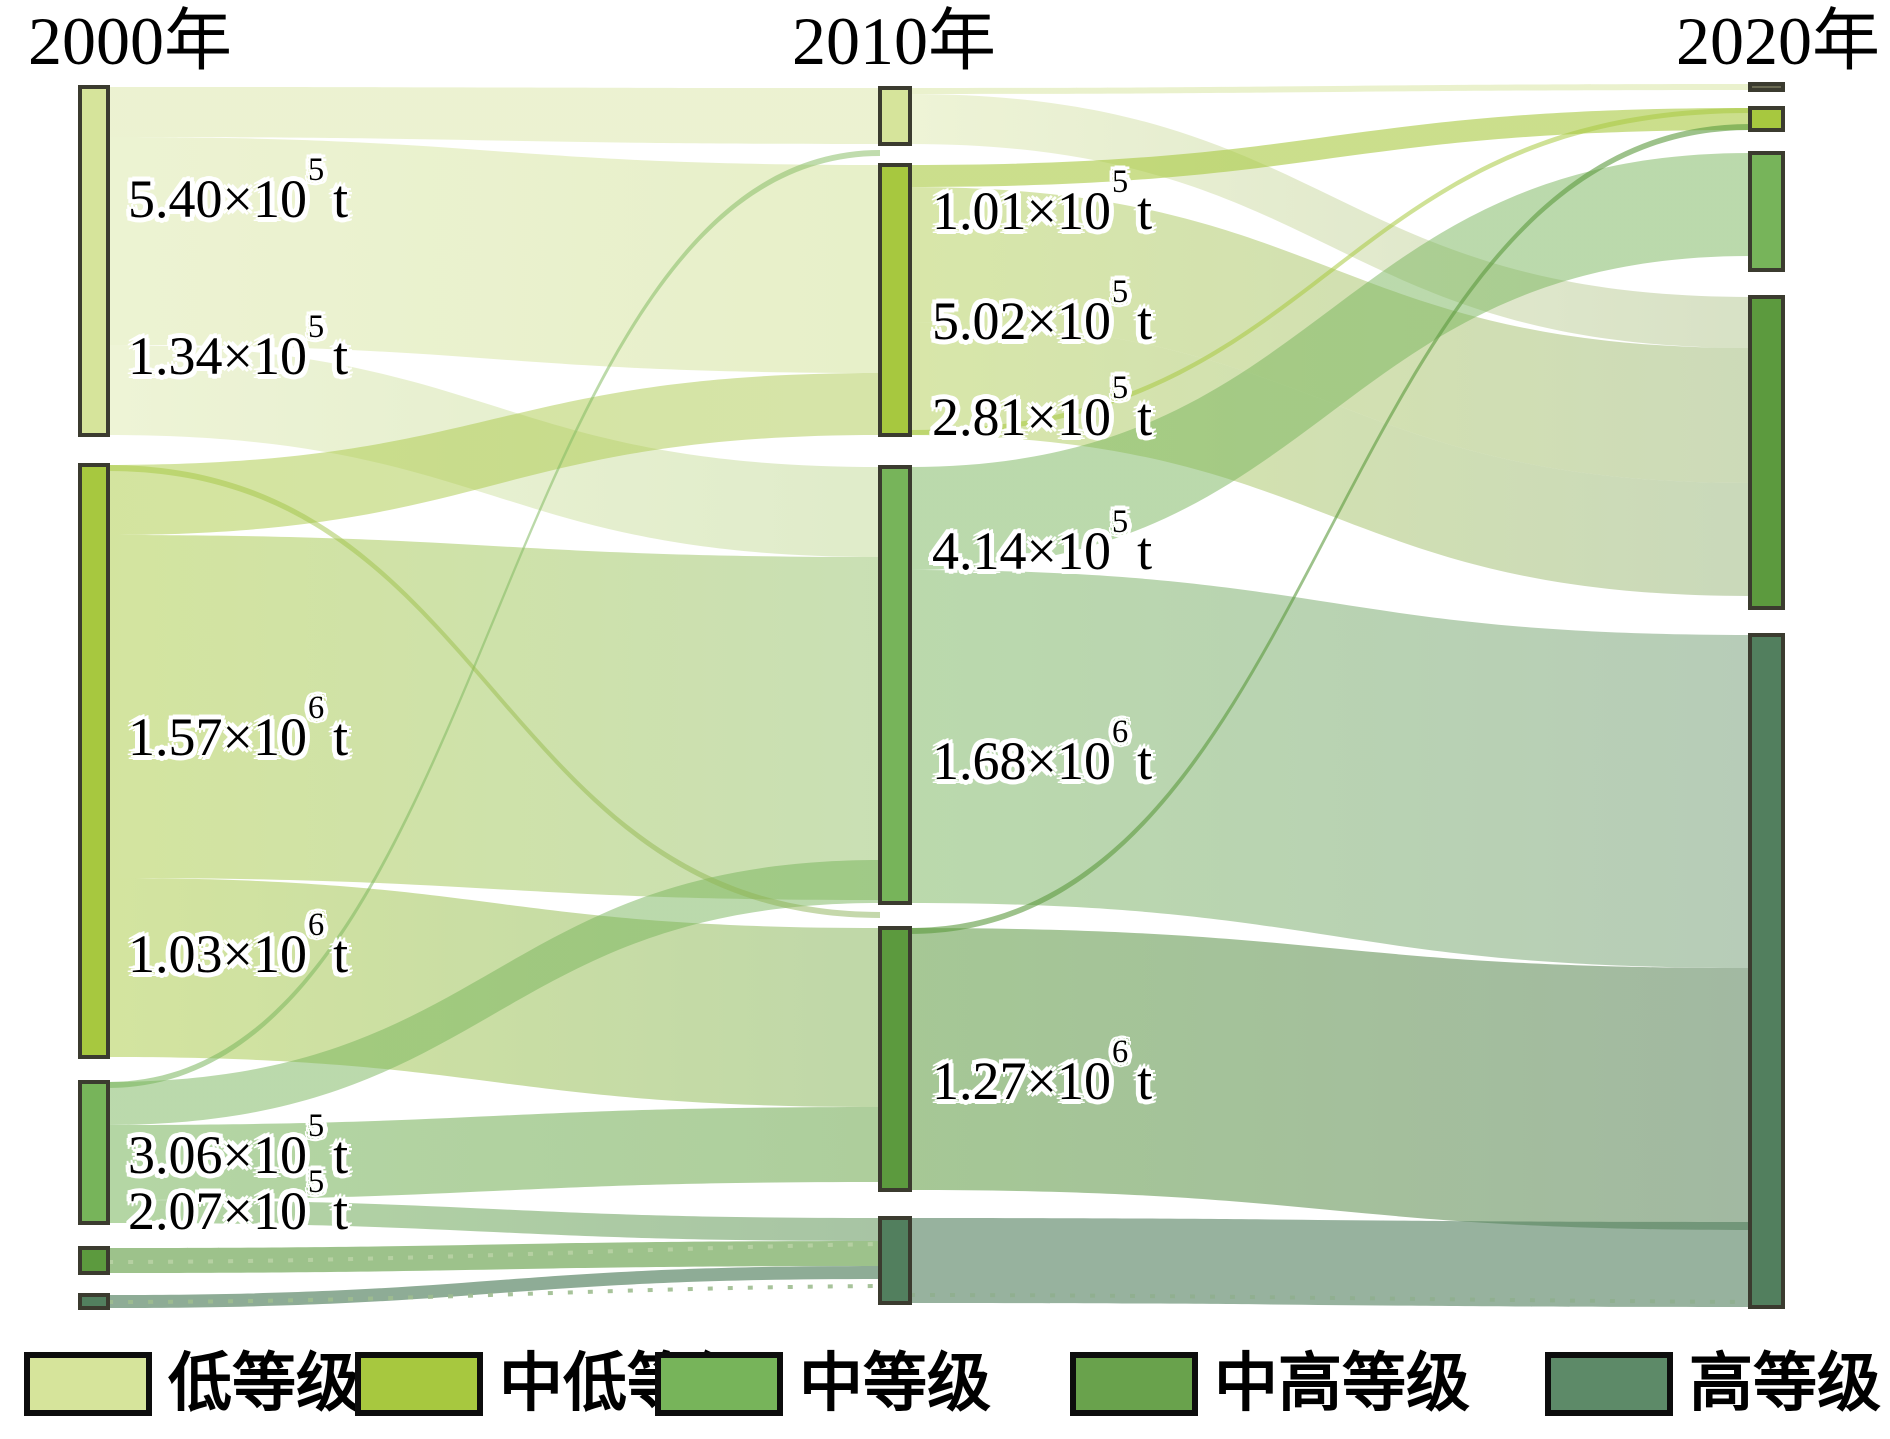  I want to click on legend-item: 低等级, so click(192, 1384).